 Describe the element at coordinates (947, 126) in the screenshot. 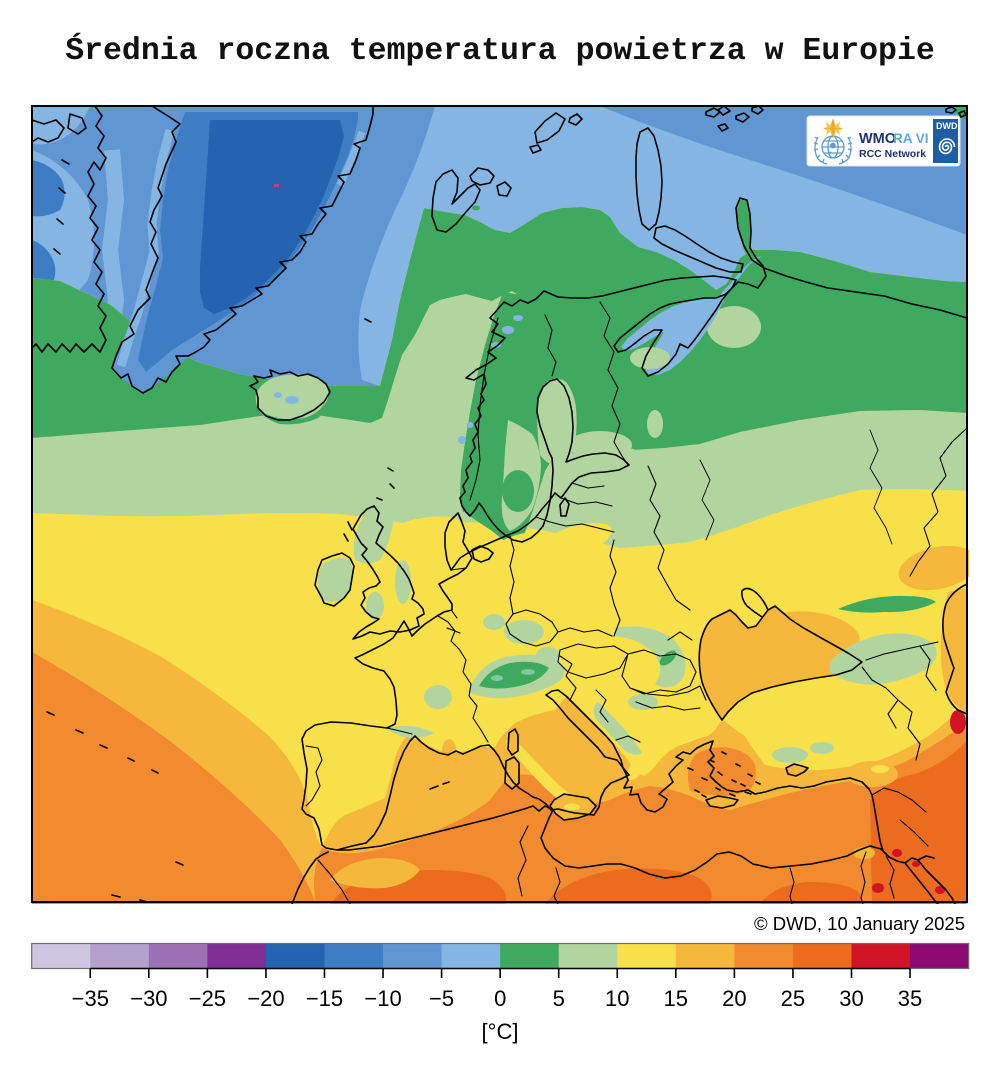

I see `svg-text: DWD` at that location.